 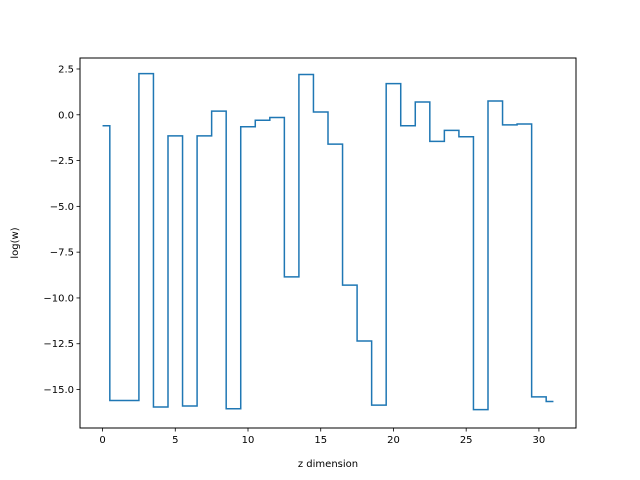 What do you see at coordinates (58, 344) in the screenshot?
I see `y-tick-label: −12.5` at bounding box center [58, 344].